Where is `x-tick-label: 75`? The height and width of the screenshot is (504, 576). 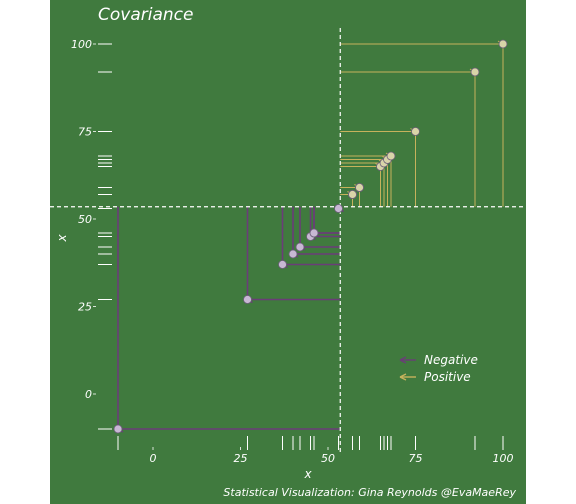
x-tick-label: 75 is located at coordinates (416, 458).